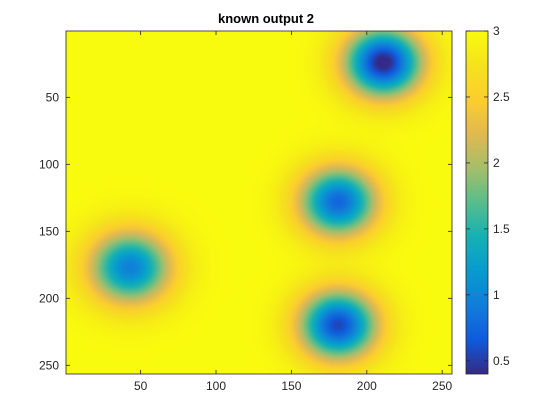  What do you see at coordinates (141, 386) in the screenshot?
I see `x-tick-label: 50` at bounding box center [141, 386].